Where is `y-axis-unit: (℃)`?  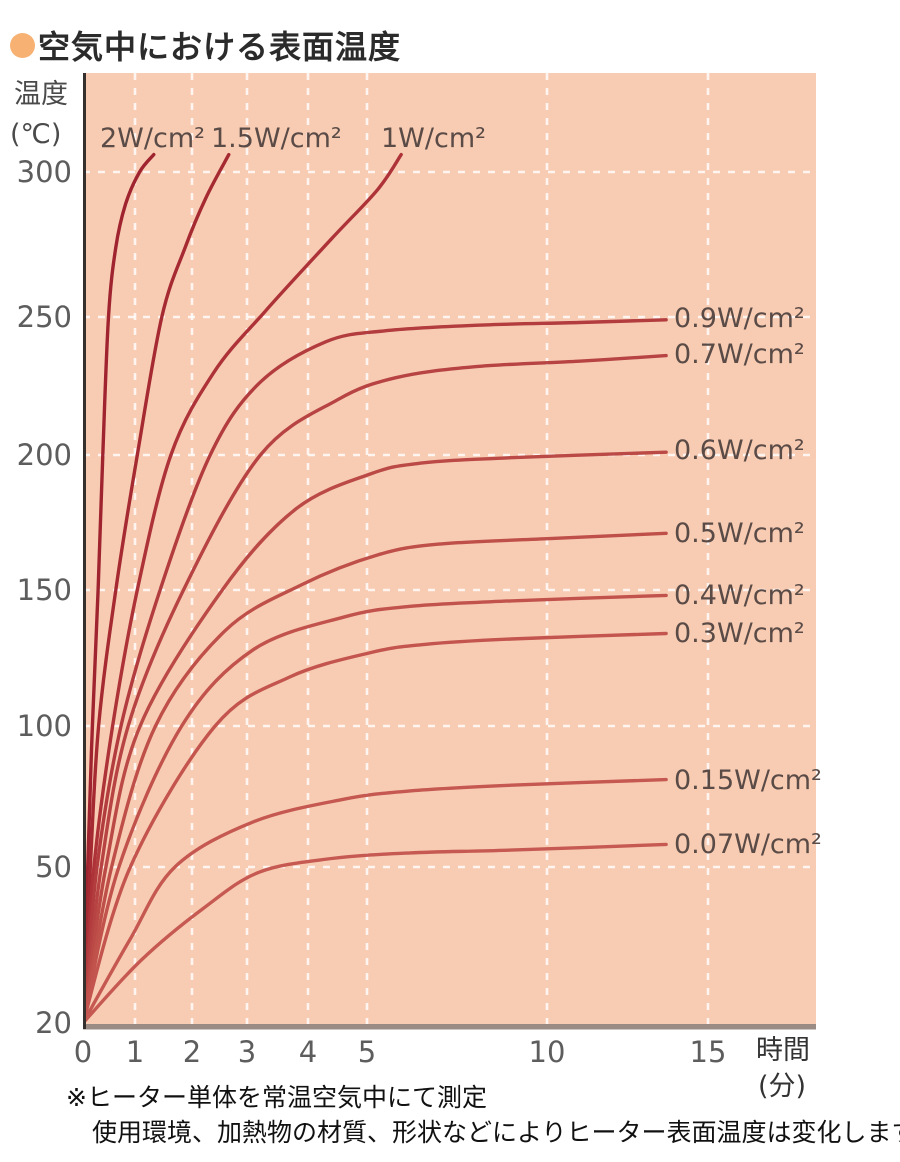 y-axis-unit: (℃) is located at coordinates (36, 134).